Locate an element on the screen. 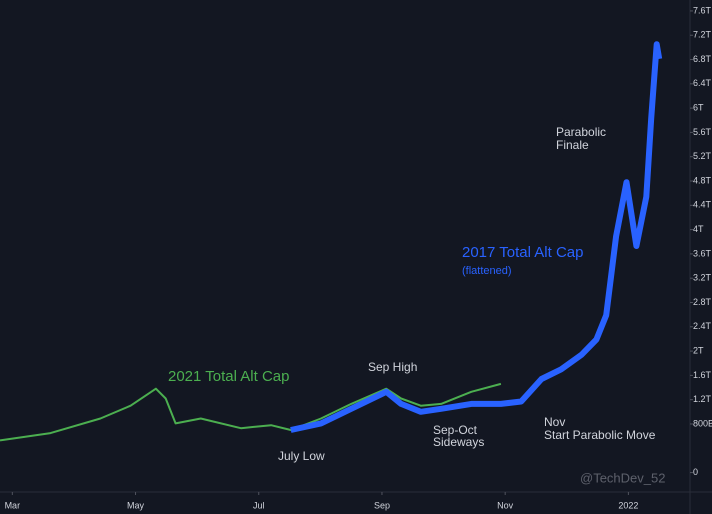 This screenshot has height=514, width=712. y-tick-label: 6.8T is located at coordinates (702, 59).